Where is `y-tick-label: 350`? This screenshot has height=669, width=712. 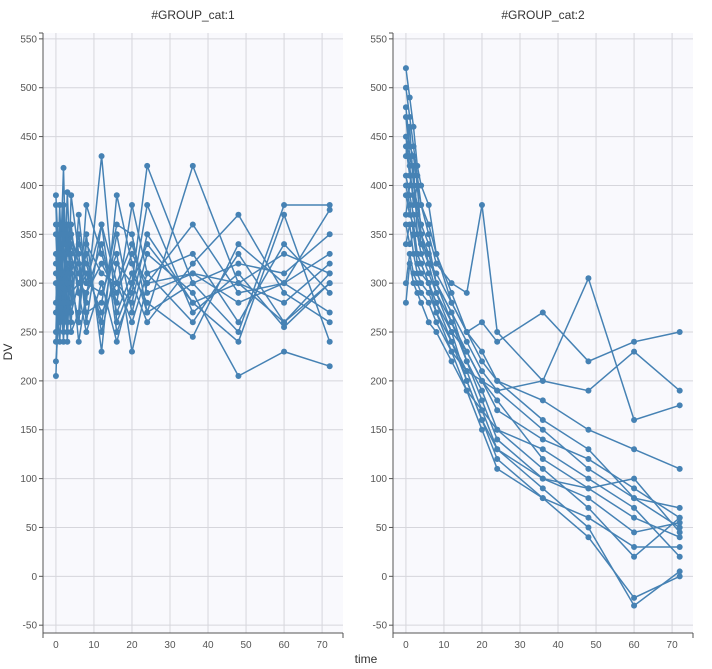
y-tick-label: 350 is located at coordinates (378, 235).